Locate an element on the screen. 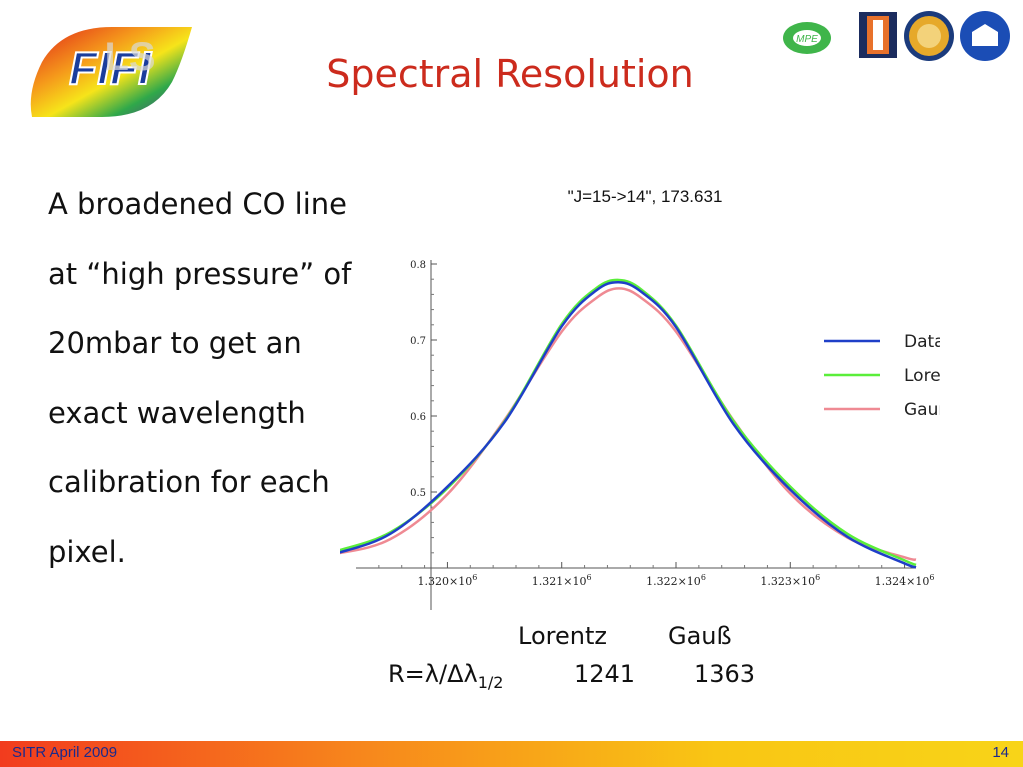 Image resolution: width=1023 pixels, height=767 pixels. footer-event: SITR April 2009 is located at coordinates (65, 752).